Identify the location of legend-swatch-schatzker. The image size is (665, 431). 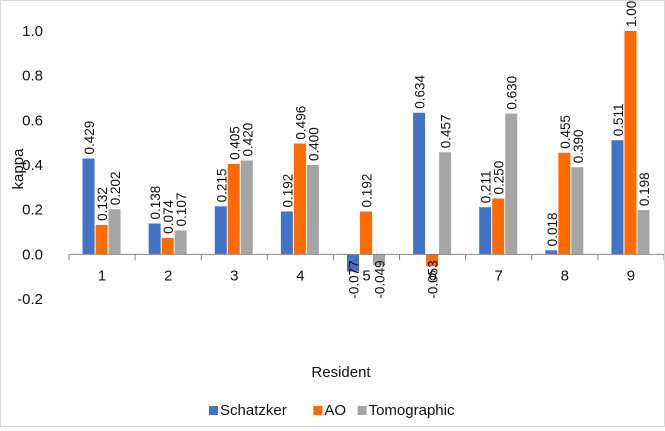
(213, 410).